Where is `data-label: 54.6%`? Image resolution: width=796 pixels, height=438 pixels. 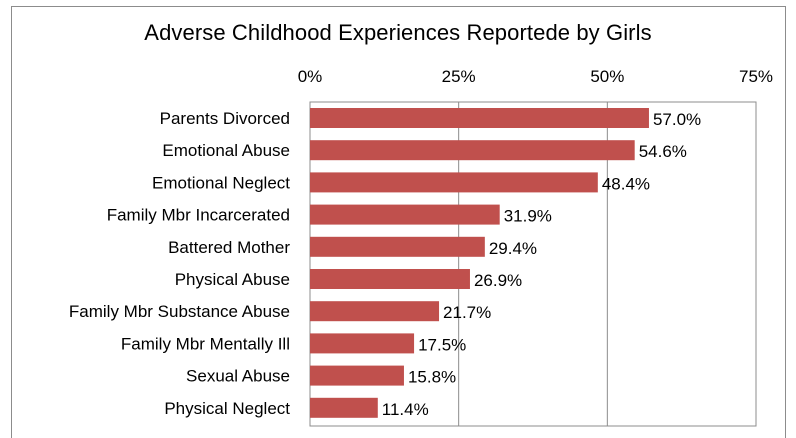
data-label: 54.6% is located at coordinates (663, 151).